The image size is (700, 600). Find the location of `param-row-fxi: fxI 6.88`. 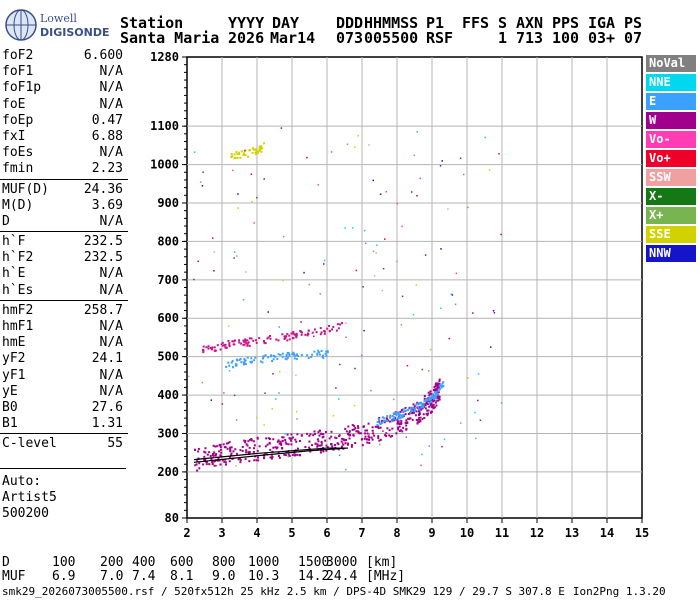

param-row-fxi: fxI 6.88 is located at coordinates (64, 137).